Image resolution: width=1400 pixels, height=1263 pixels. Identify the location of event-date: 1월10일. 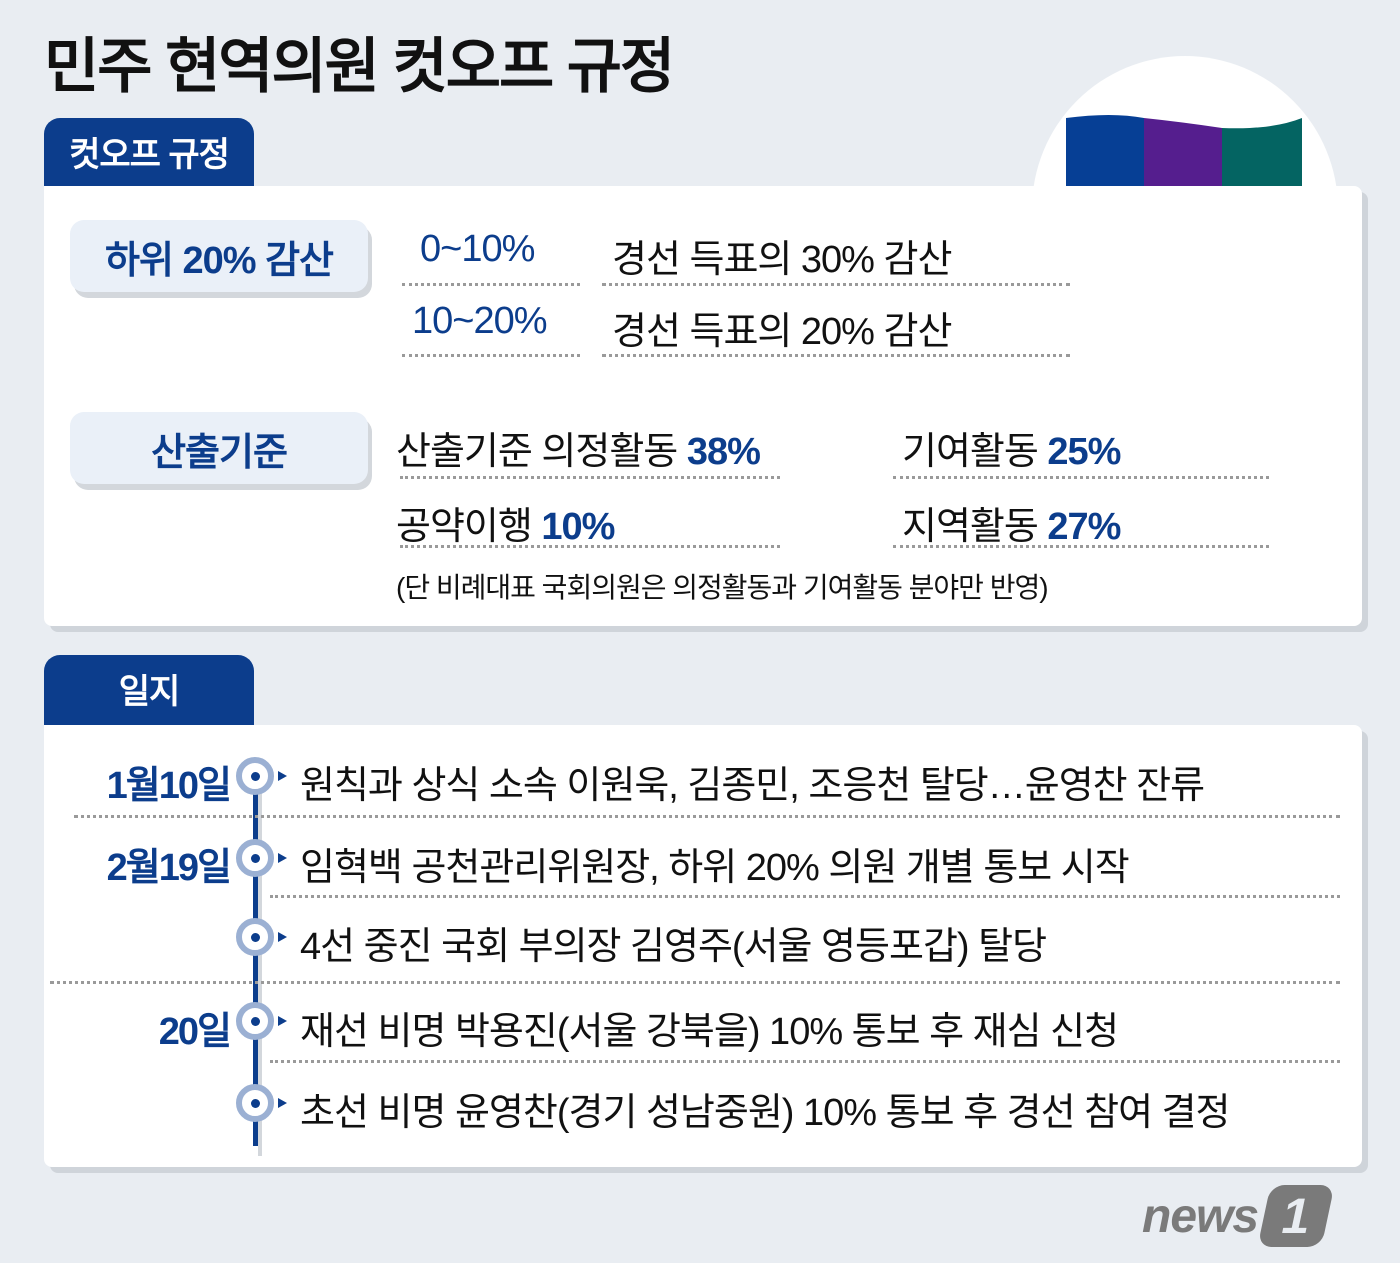
(169, 786).